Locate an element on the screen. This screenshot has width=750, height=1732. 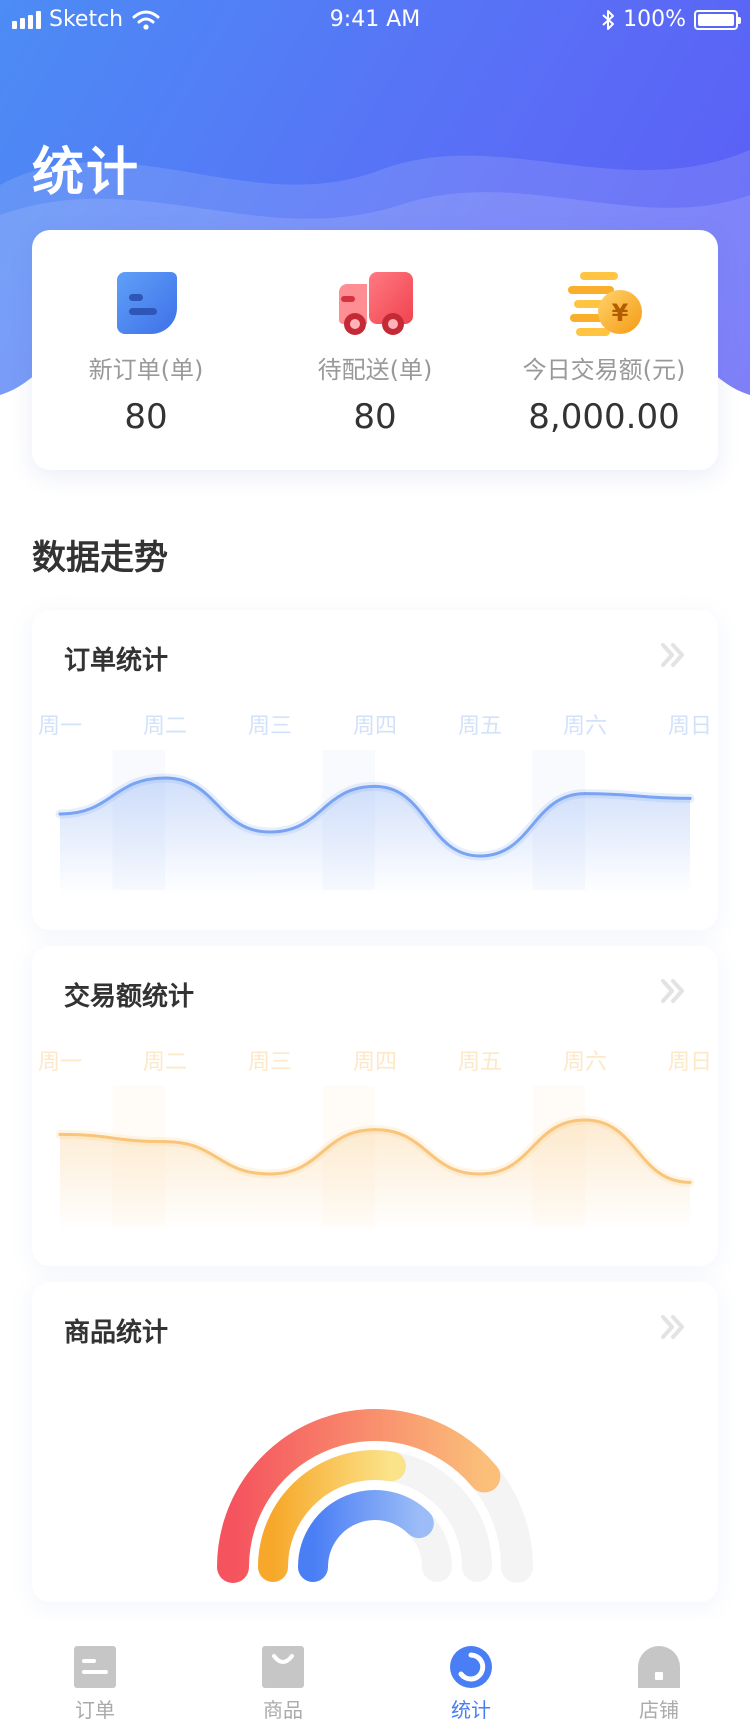
card-title: 商品统计 is located at coordinates (116, 1333).